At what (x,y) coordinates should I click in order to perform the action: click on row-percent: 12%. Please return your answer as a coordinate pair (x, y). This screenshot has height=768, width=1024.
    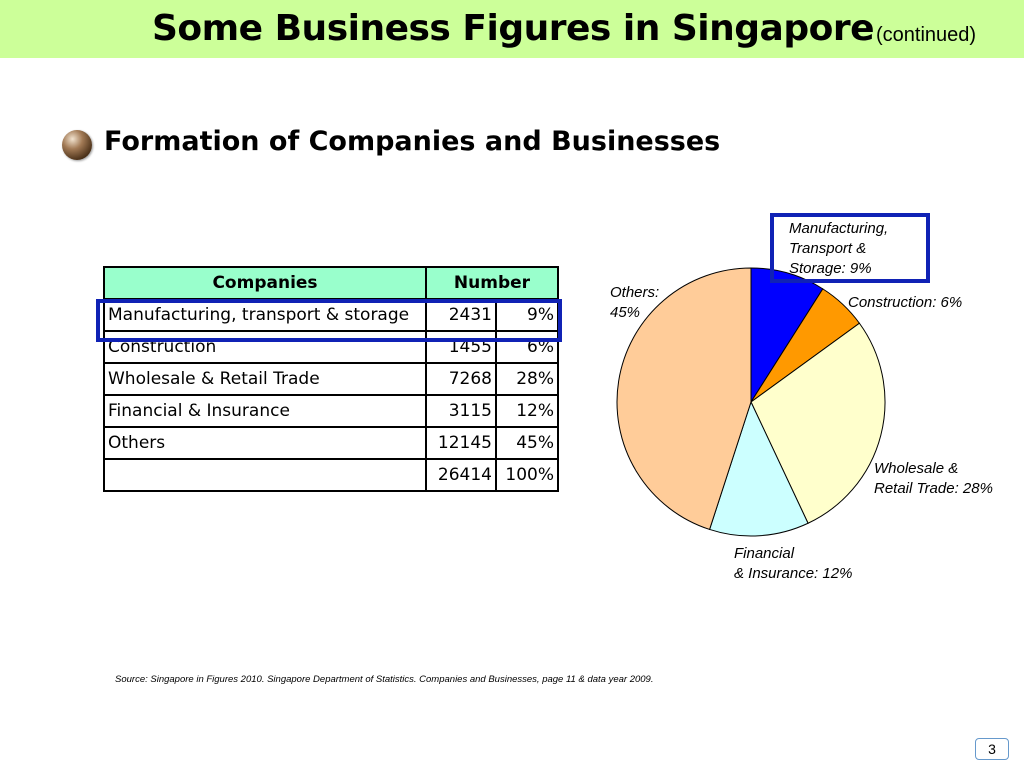
    Looking at the image, I should click on (527, 411).